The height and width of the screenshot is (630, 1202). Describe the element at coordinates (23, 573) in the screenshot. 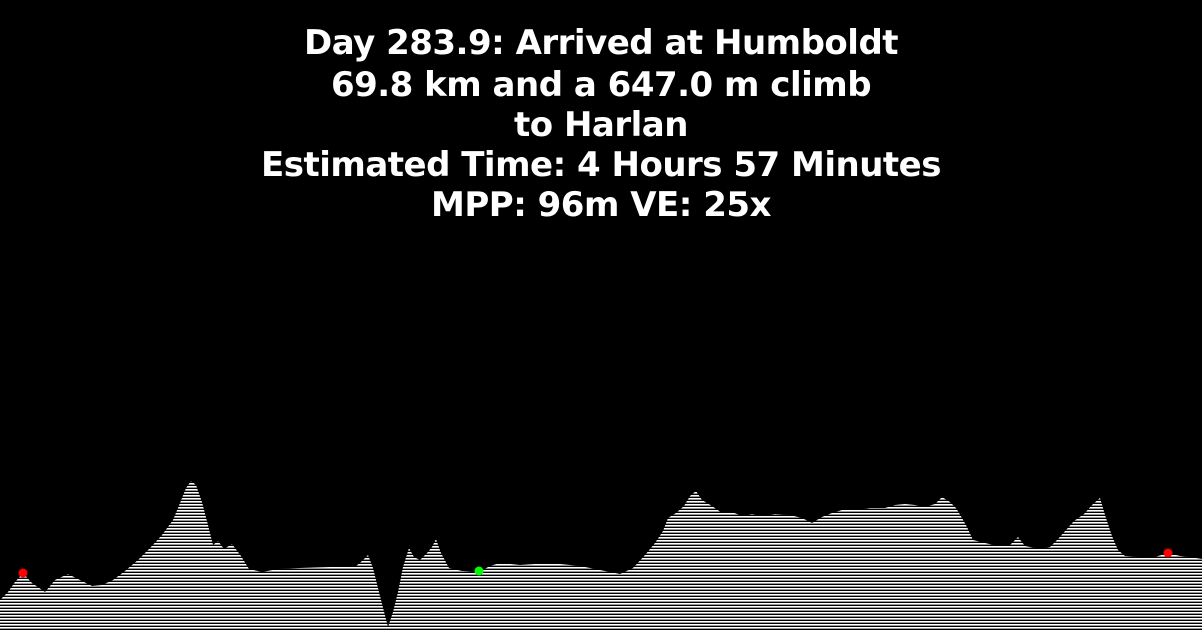

I see `start-marker` at that location.